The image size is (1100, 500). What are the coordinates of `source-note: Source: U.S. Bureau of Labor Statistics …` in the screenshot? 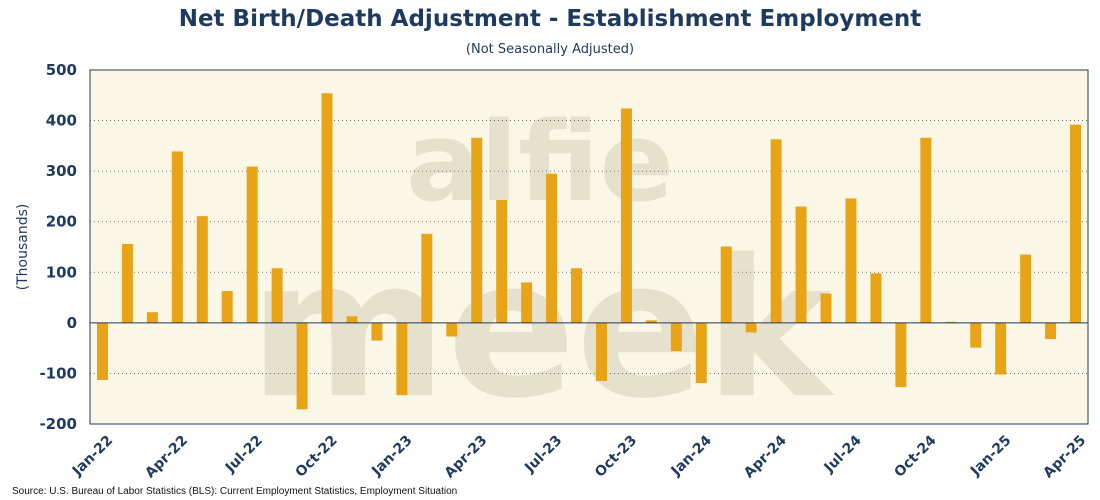 It's located at (235, 491).